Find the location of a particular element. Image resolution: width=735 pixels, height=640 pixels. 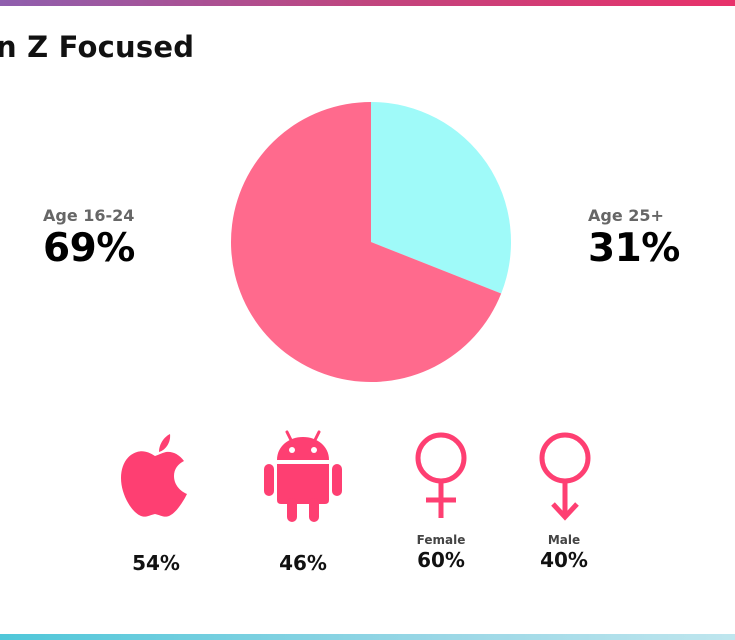

pie-slice-age-25- is located at coordinates (441, 198).